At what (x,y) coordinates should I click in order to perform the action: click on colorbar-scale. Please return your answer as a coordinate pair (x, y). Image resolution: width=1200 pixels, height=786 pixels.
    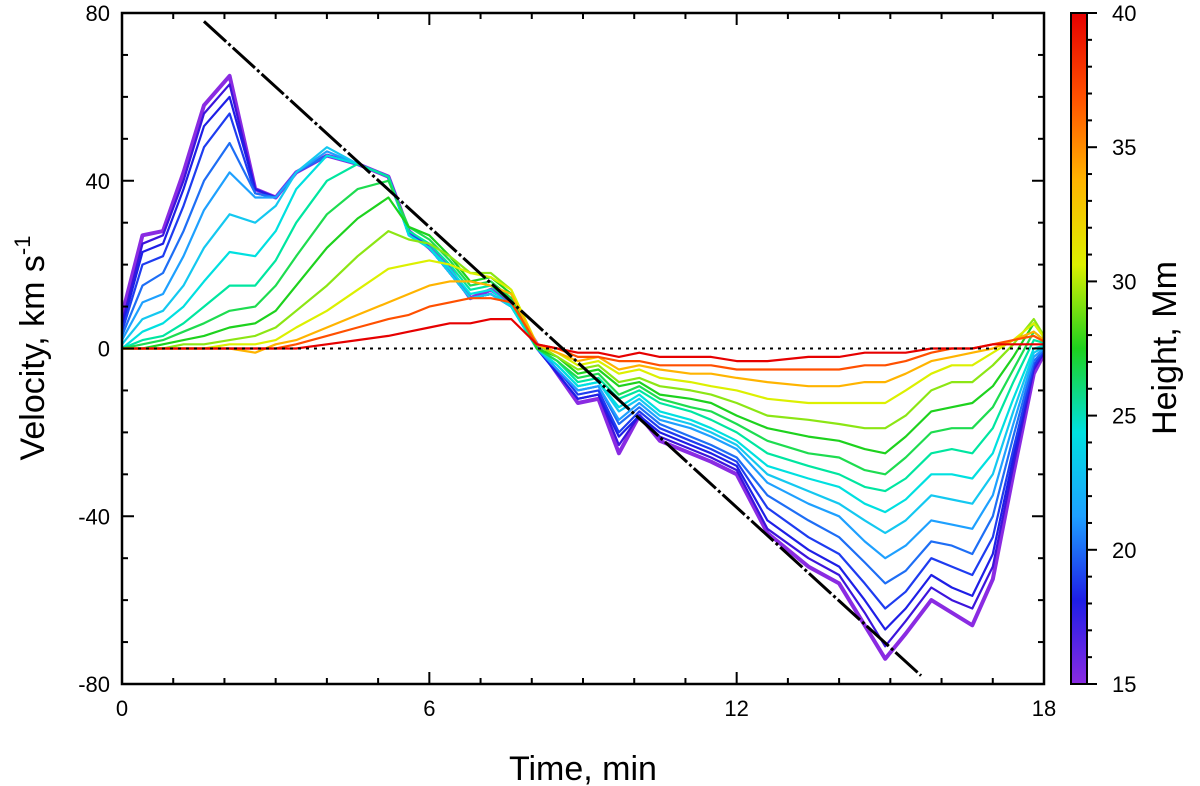
    Looking at the image, I should click on (1079, 348).